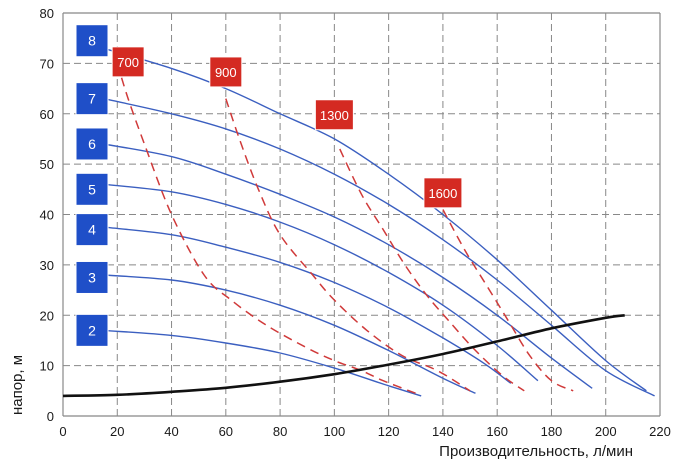  I want to click on curve-label-text: 8, so click(92, 41).